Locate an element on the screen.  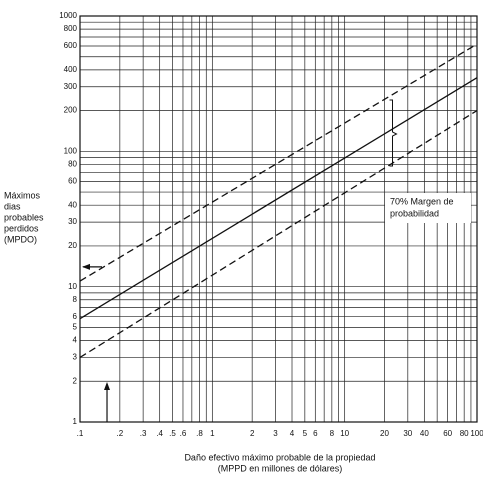
y-tick-label: 3 is located at coordinates (75, 357).